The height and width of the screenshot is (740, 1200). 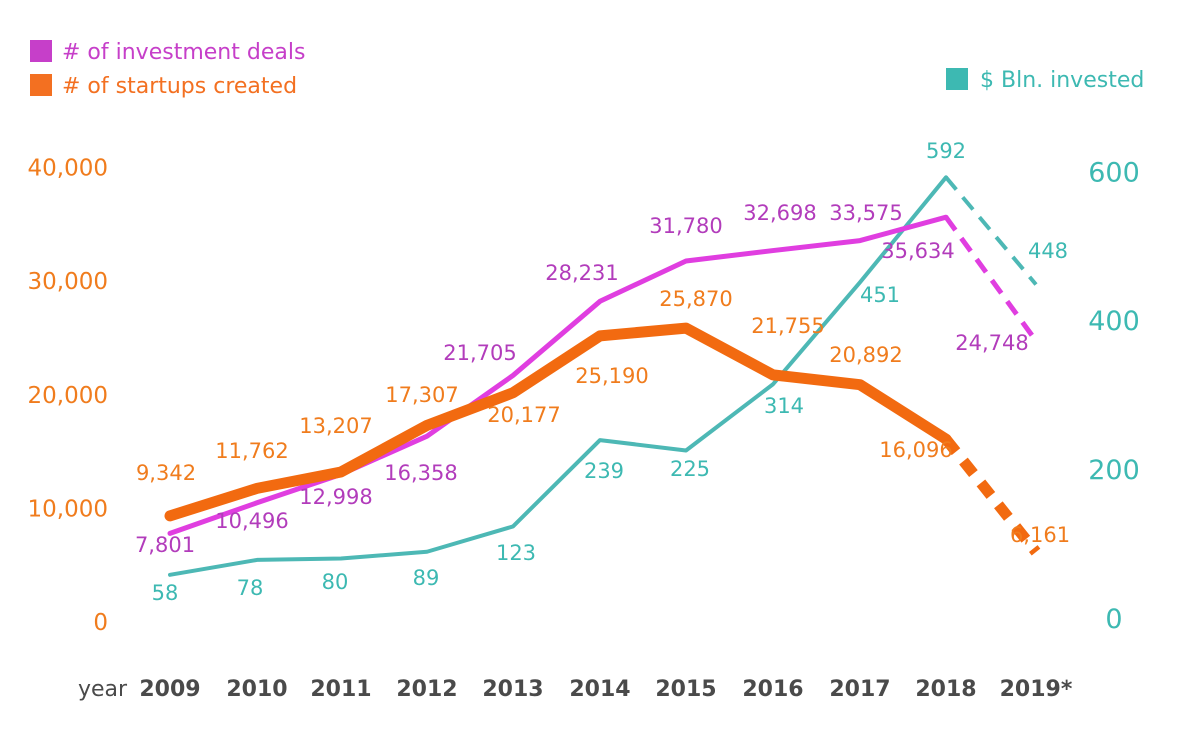 I want to click on data-label: 13,207, so click(x=335, y=426).